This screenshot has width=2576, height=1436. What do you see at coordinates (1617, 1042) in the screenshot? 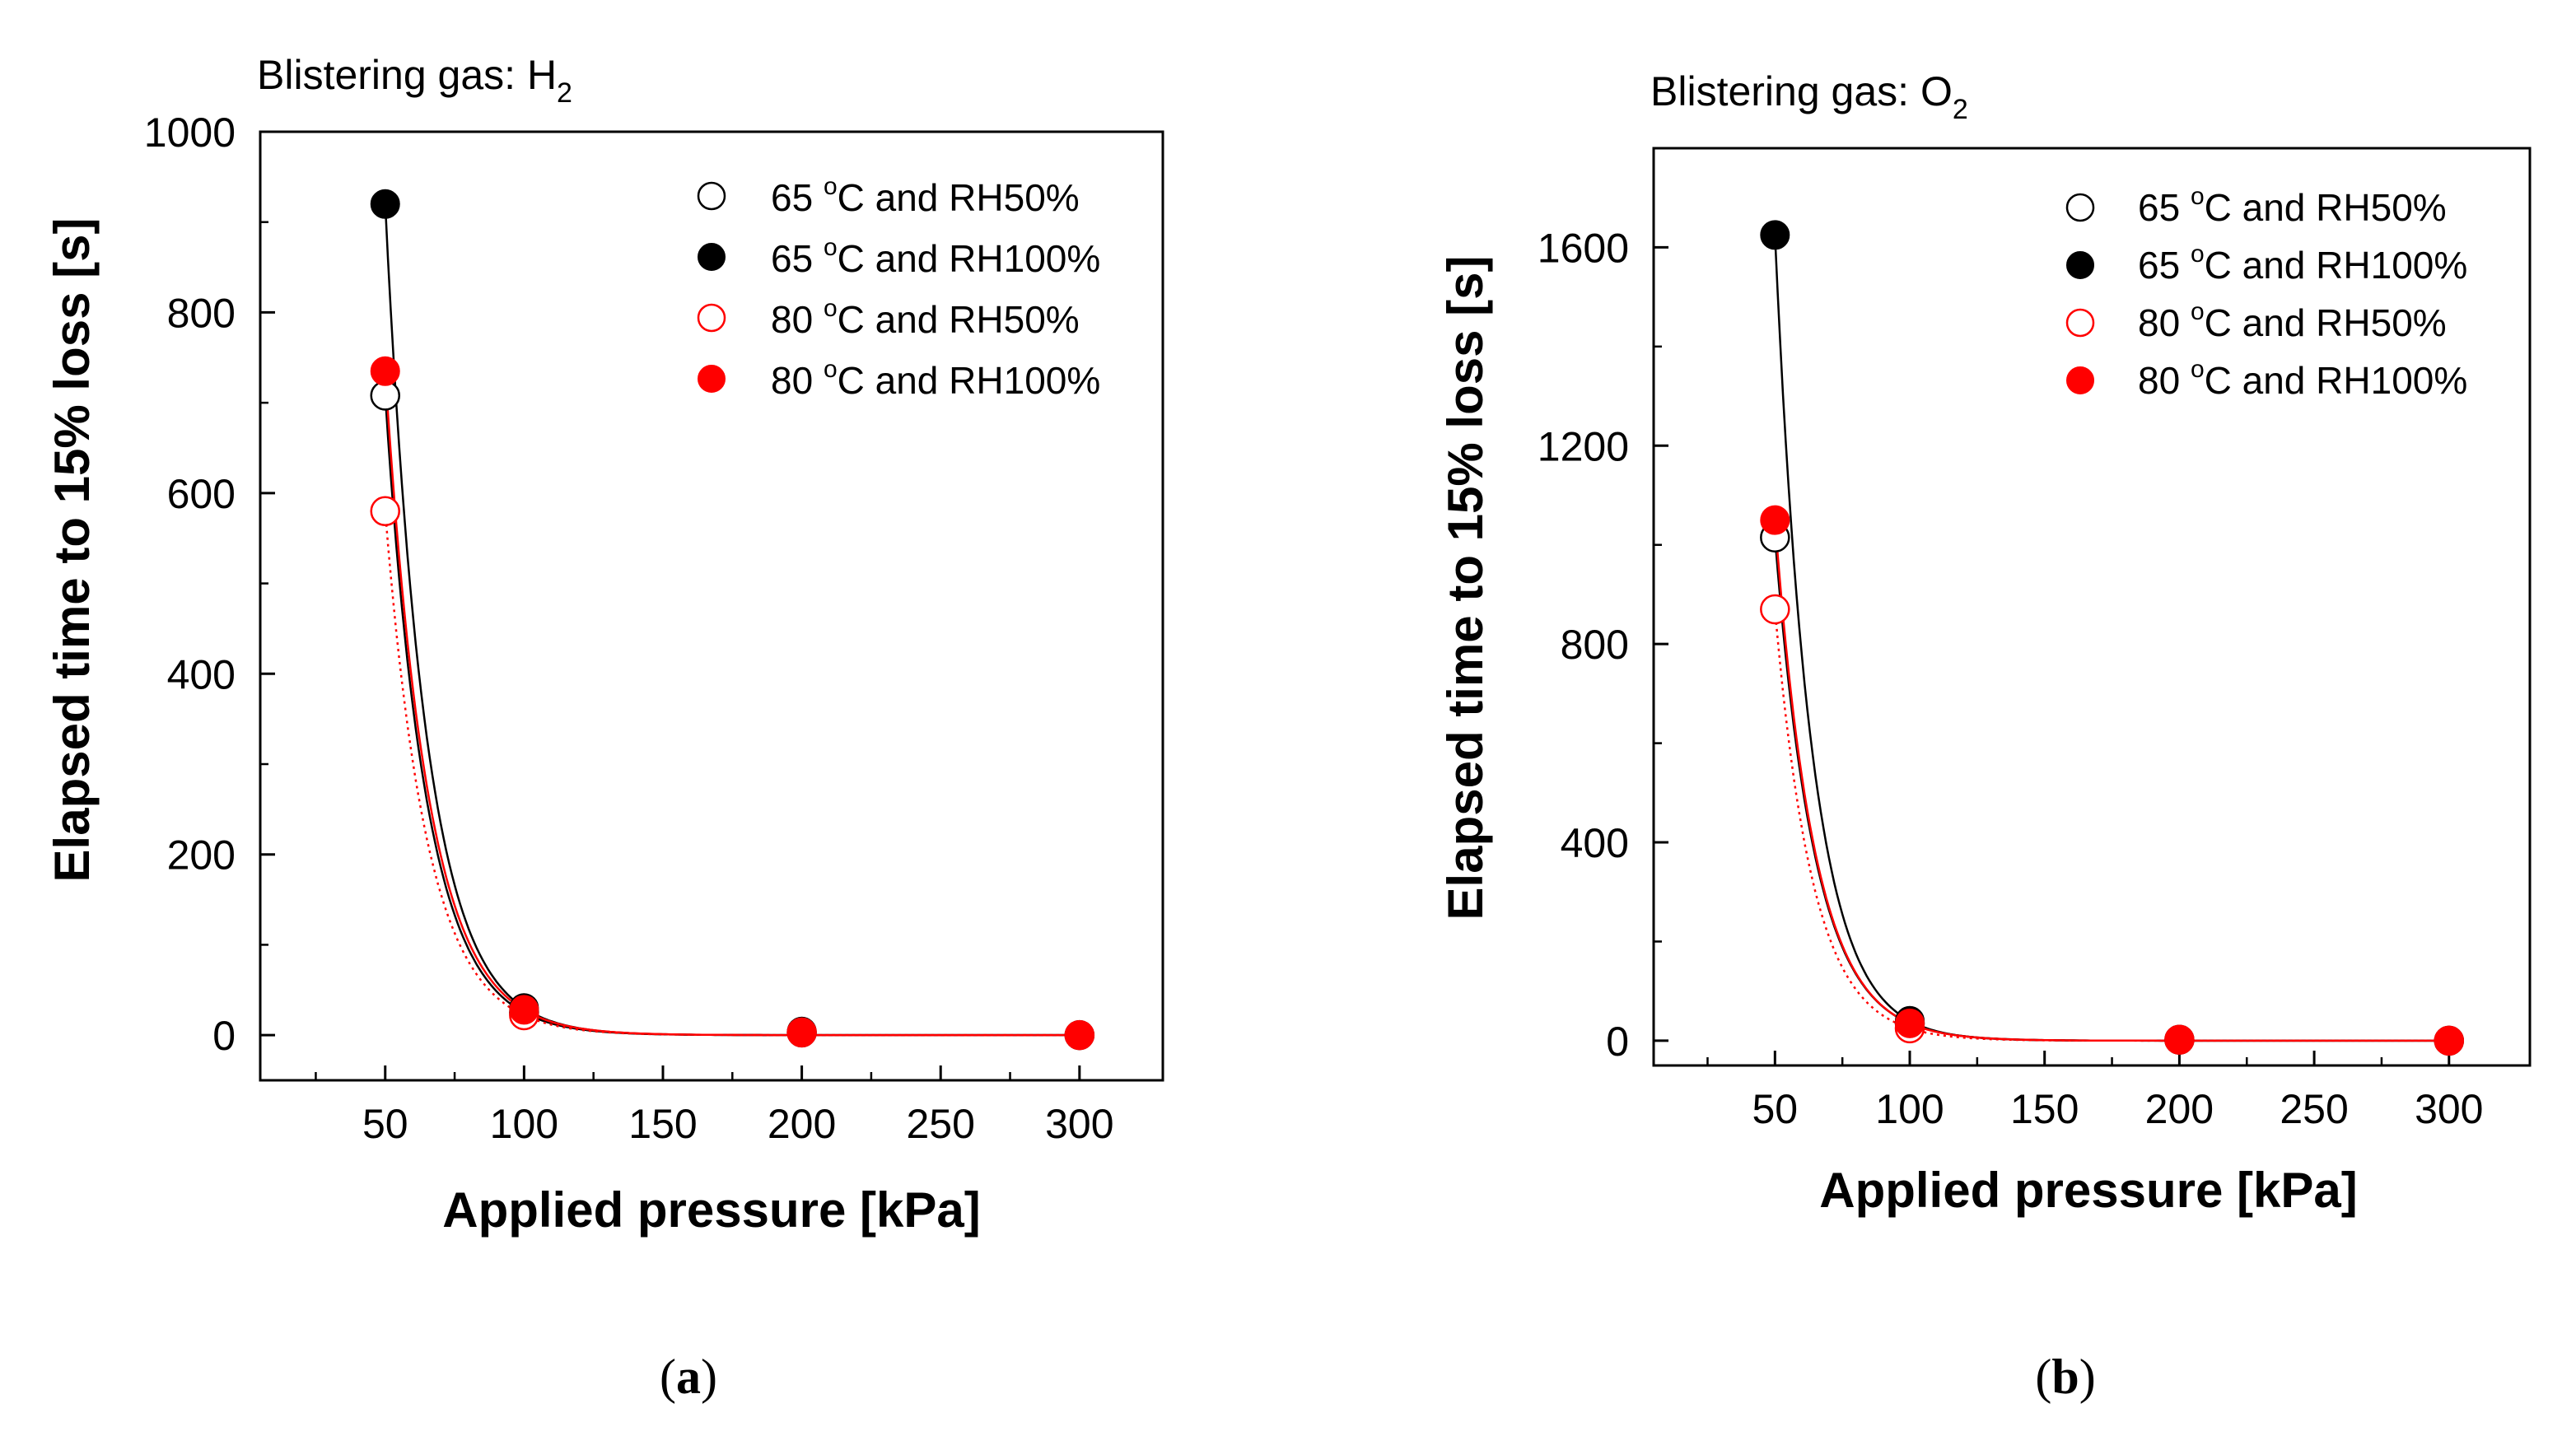
I see `chart-b-ytick-label: 0` at bounding box center [1617, 1042].